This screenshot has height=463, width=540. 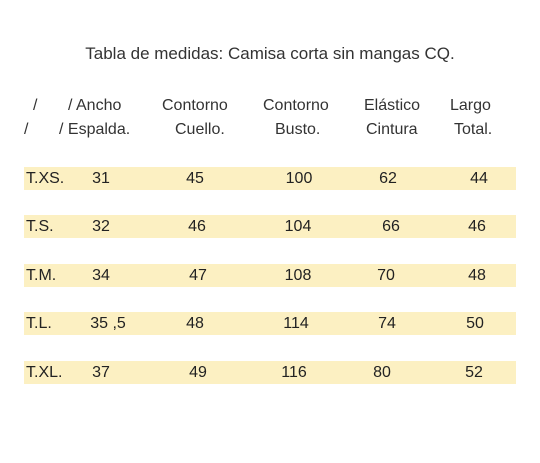 I want to click on header-contorno-cuello-top: Contorno, so click(x=195, y=105).